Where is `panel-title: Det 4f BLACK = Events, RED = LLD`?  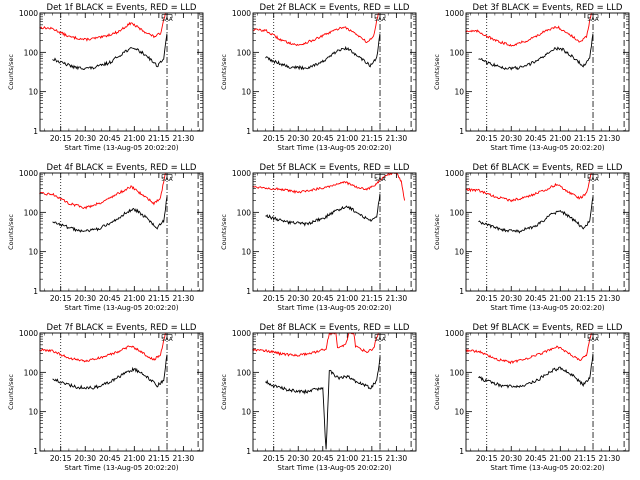
panel-title: Det 4f BLACK = Events, RED = LLD is located at coordinates (122, 168).